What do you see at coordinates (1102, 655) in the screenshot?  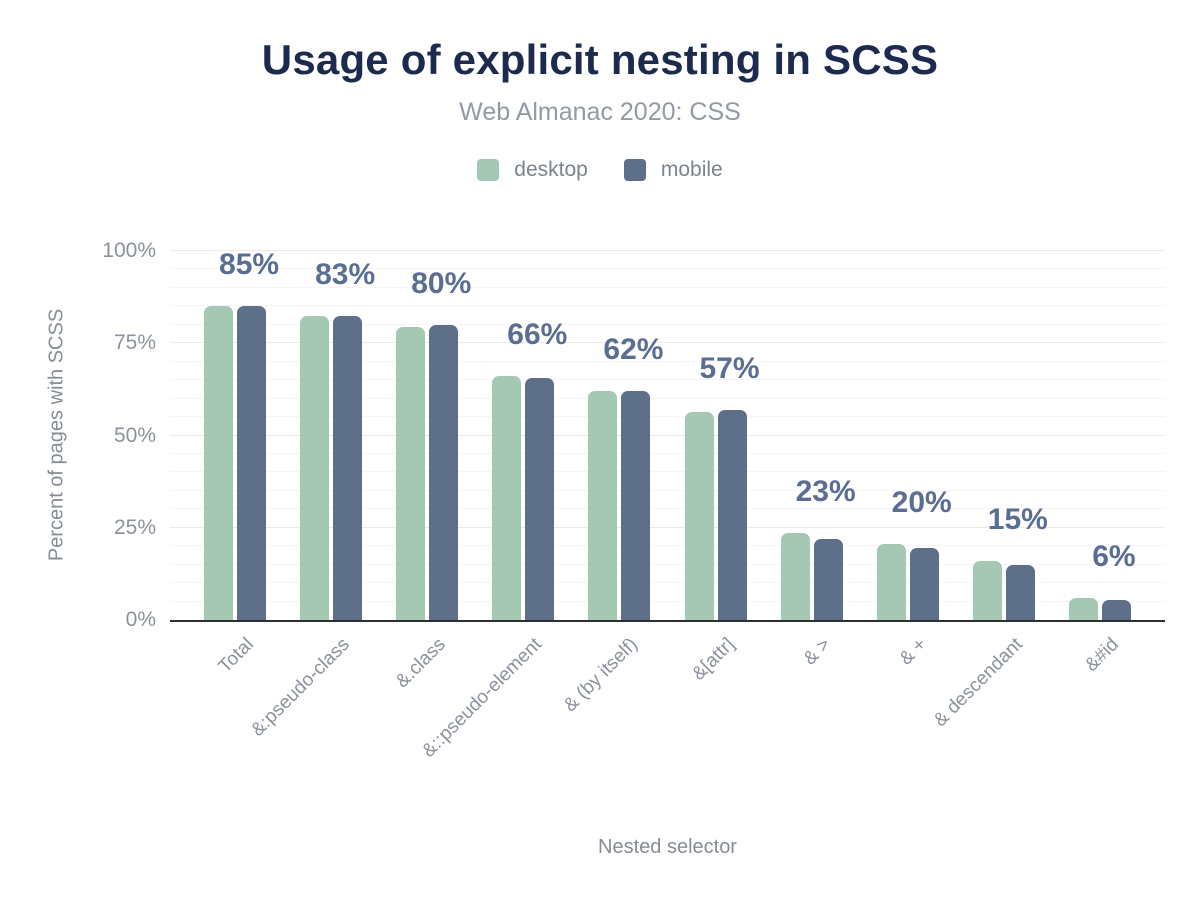 I see `x-tick-label: &#id` at bounding box center [1102, 655].